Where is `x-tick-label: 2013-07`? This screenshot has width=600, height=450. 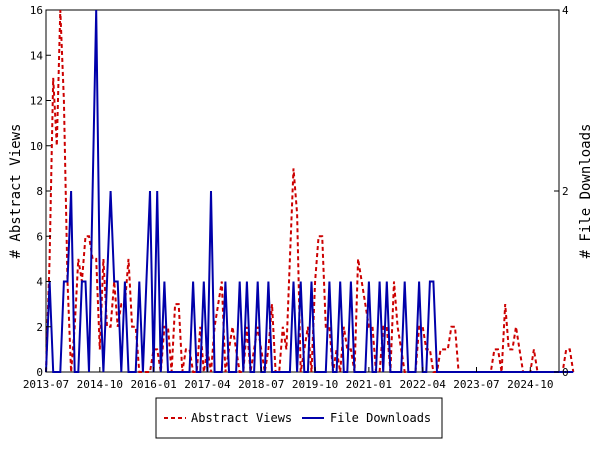
x-tick-label: 2013-07 is located at coordinates (46, 384).